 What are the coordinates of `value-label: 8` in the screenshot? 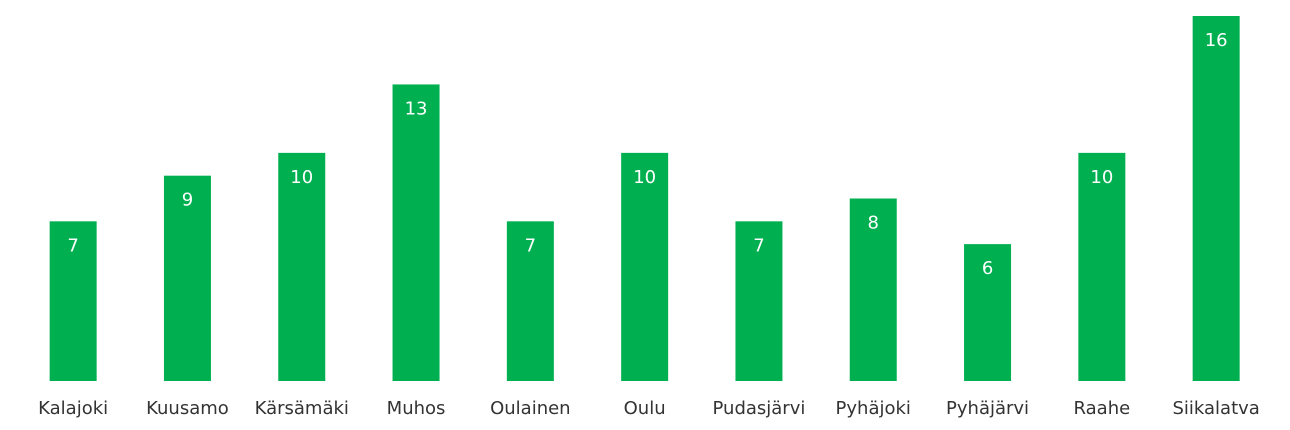 It's located at (873, 223).